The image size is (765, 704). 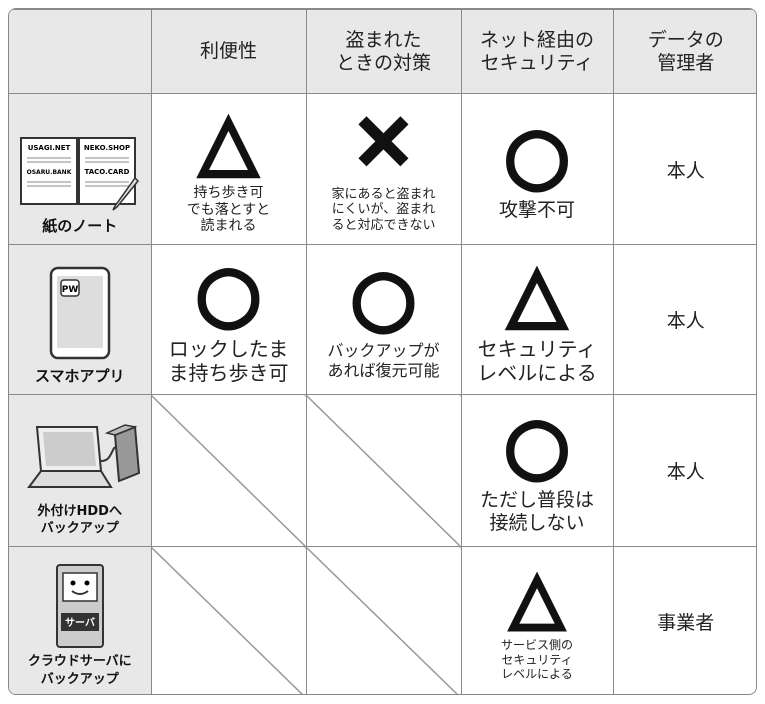 I want to click on rating-note: サービス側の セキュリティ レベルによる, so click(x=536, y=659).